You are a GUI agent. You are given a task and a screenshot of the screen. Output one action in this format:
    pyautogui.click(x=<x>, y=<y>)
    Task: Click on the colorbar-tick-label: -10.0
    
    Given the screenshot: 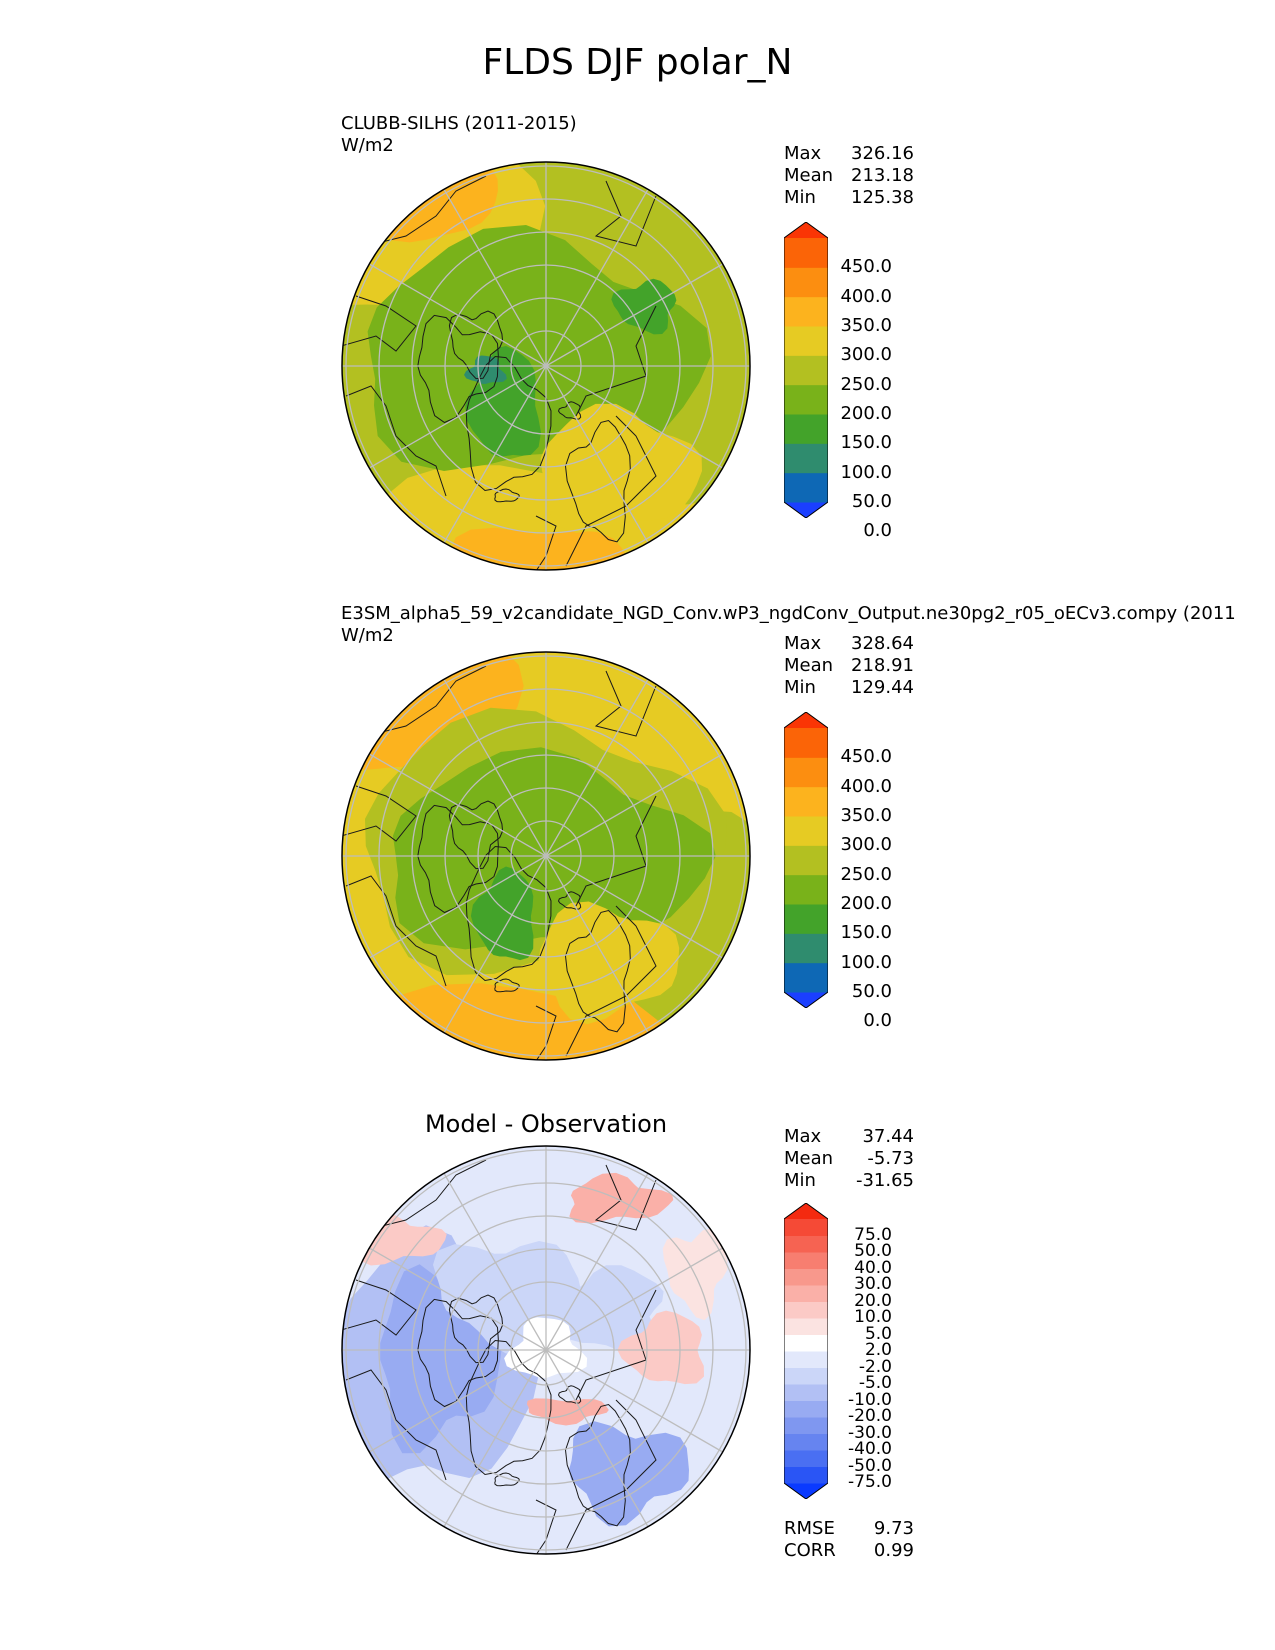 What is the action you would take?
    pyautogui.click(x=870, y=1399)
    